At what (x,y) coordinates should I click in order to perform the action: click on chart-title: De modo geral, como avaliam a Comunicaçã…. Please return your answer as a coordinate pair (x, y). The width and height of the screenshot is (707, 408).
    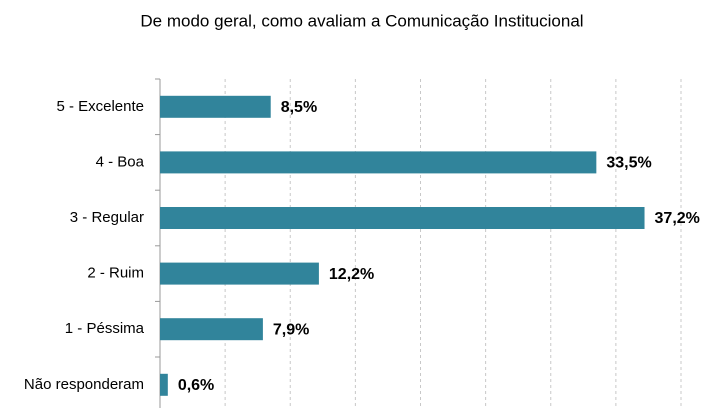
    Looking at the image, I should click on (361, 20).